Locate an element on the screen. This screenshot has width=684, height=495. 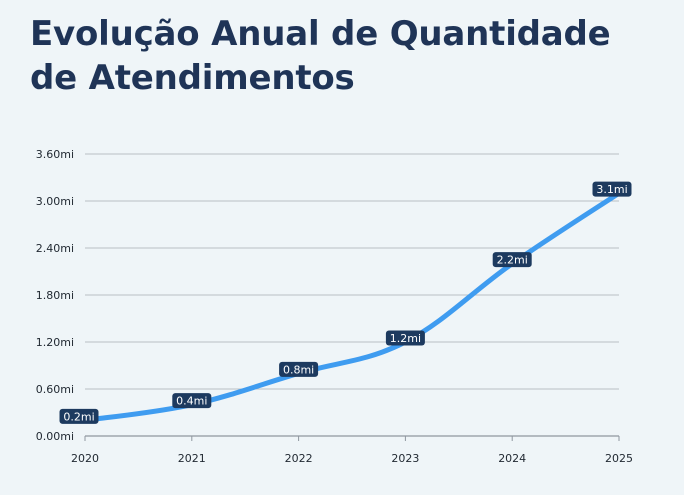
data-label: 1.2mi is located at coordinates (405, 338).